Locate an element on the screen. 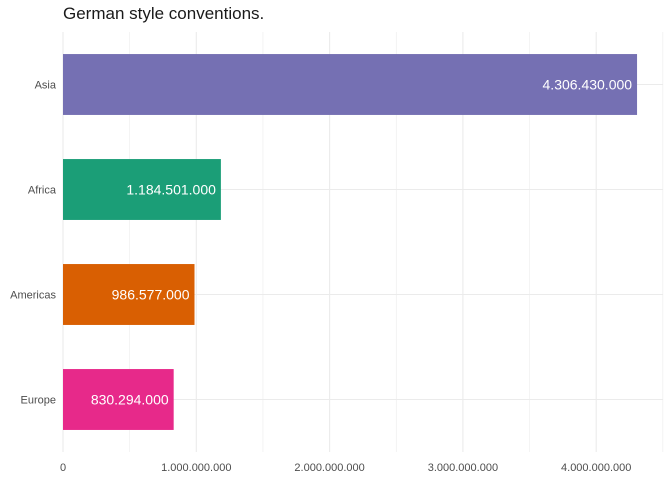  chart-title: German style conventions. is located at coordinates (164, 13).